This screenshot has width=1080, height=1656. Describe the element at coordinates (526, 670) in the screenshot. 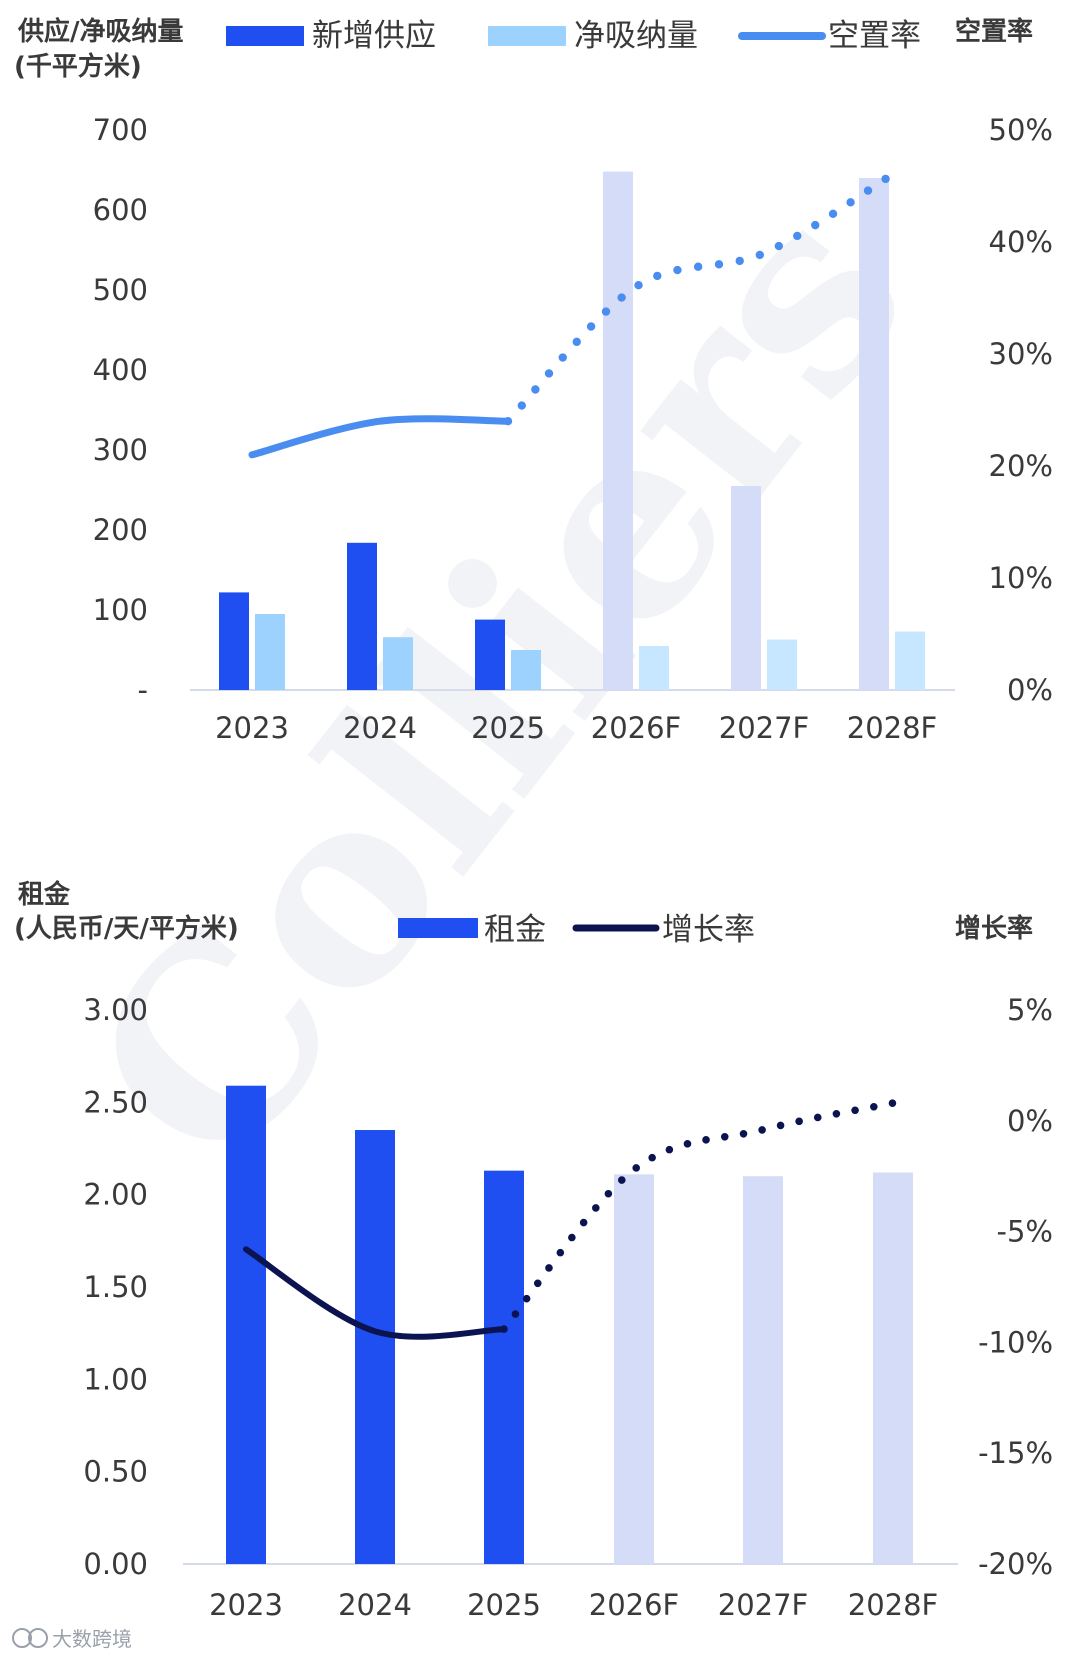

I see `bar-净吸纳量-2025` at that location.